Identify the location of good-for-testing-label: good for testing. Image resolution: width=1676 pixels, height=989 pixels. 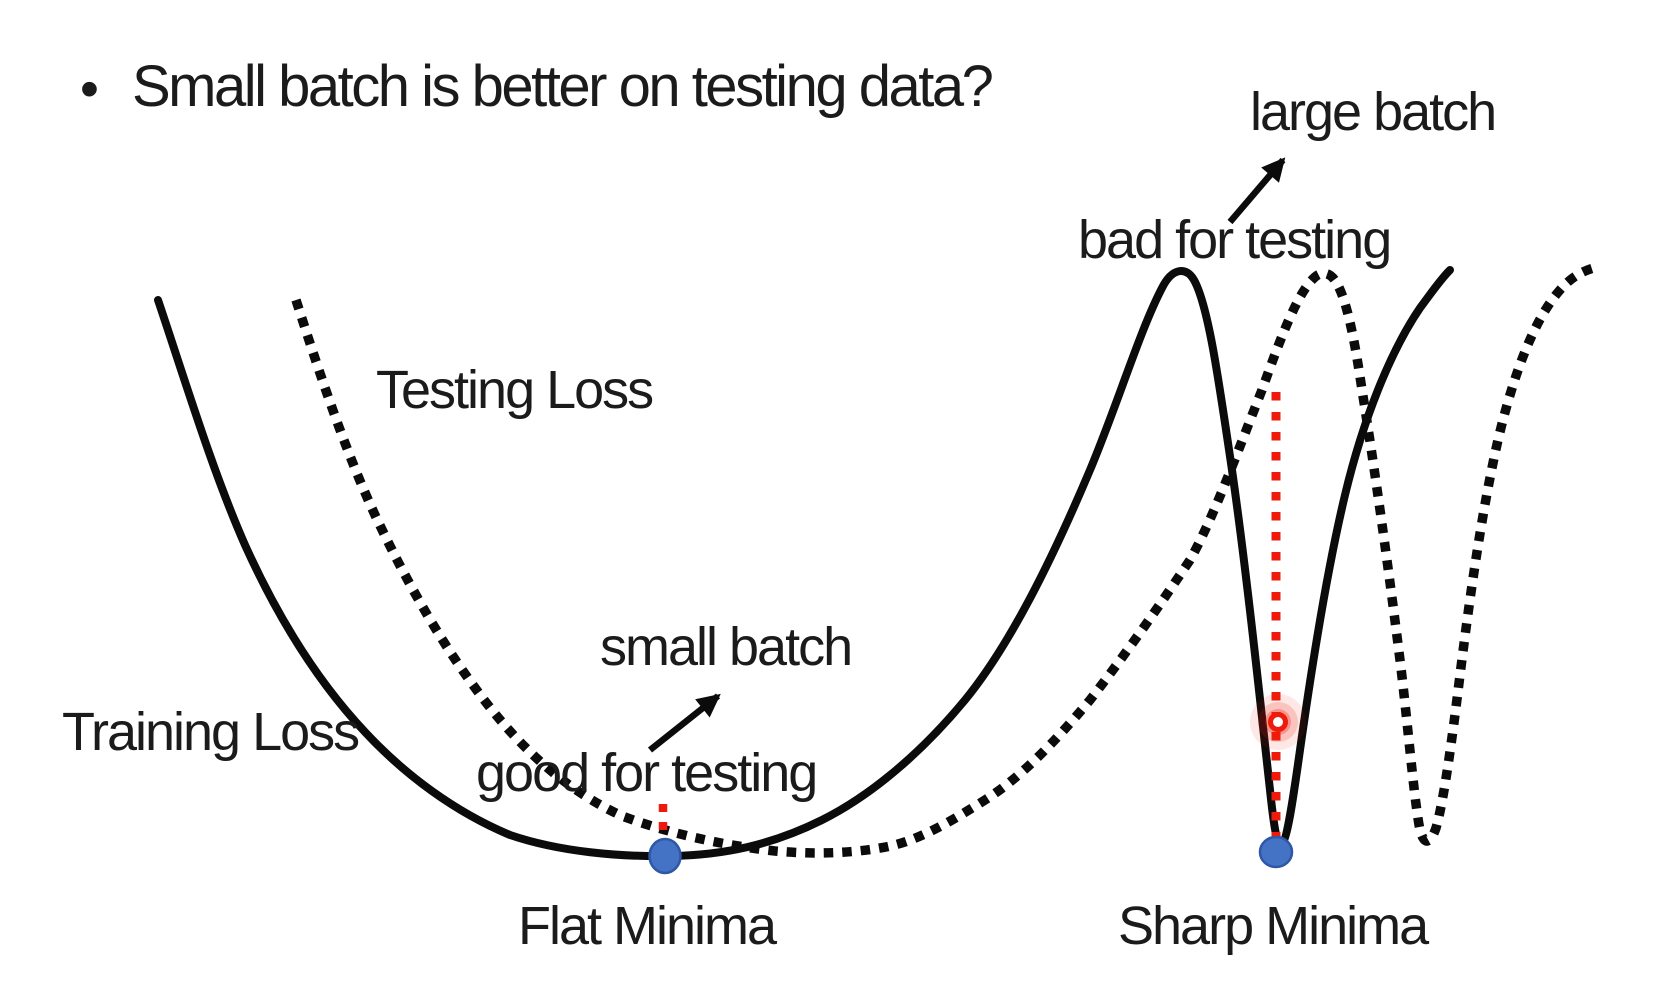
(647, 773).